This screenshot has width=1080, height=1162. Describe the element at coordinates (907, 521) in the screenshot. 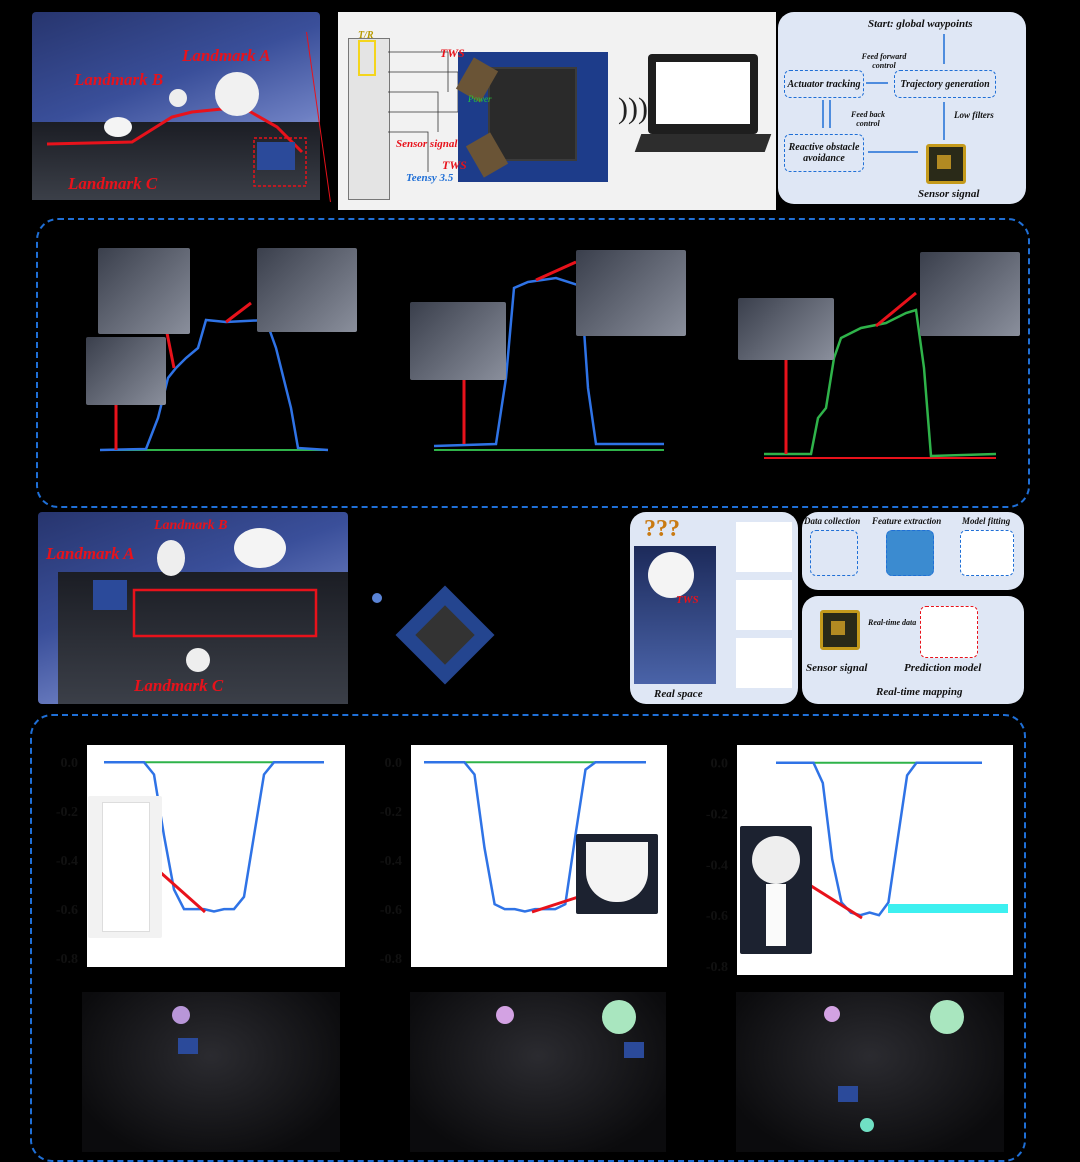

I see `feature-extraction-label: Feature extraction` at that location.